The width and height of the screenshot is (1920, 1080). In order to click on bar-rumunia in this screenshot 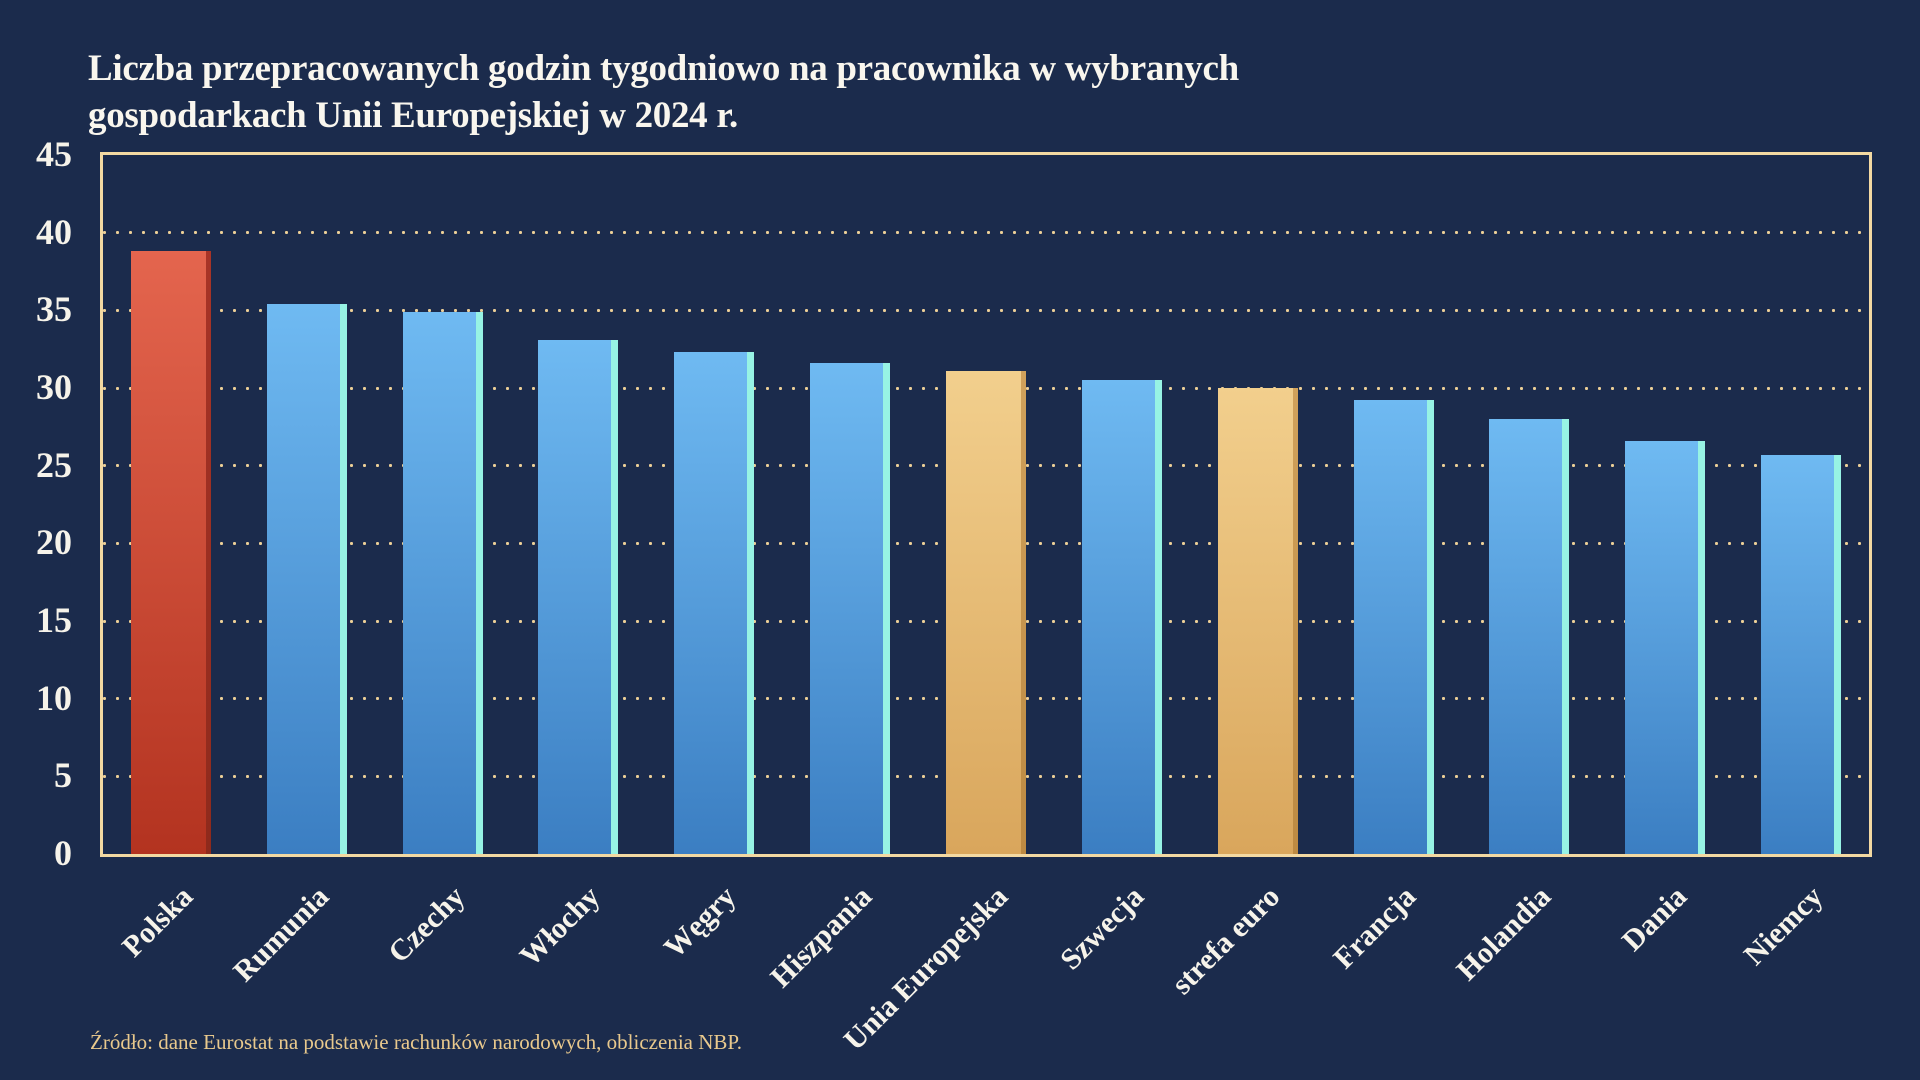, I will do `click(306, 579)`.